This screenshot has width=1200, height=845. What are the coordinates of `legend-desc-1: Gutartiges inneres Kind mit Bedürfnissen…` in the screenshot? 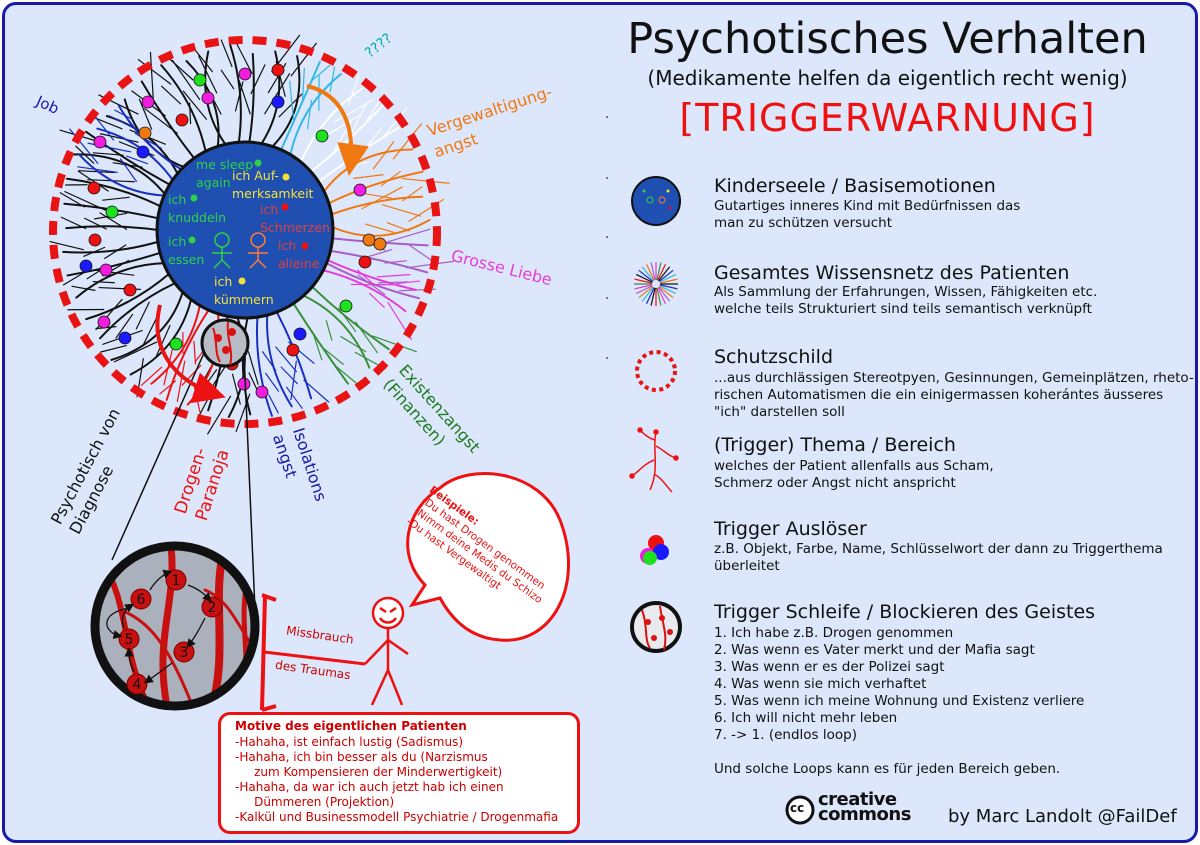 It's located at (867, 214).